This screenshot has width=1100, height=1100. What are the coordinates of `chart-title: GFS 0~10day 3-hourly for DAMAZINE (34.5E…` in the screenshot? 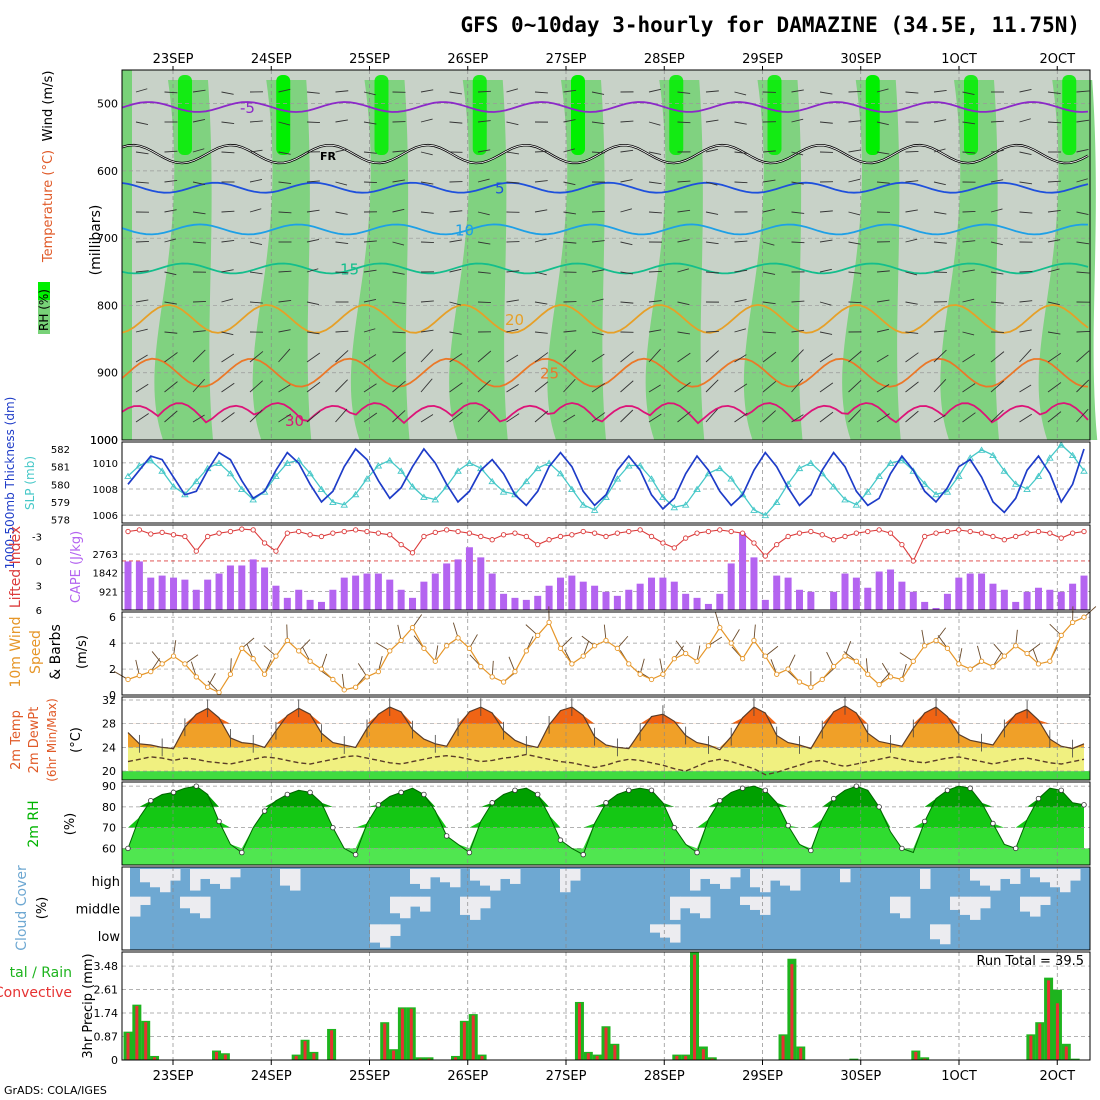 It's located at (770, 25).